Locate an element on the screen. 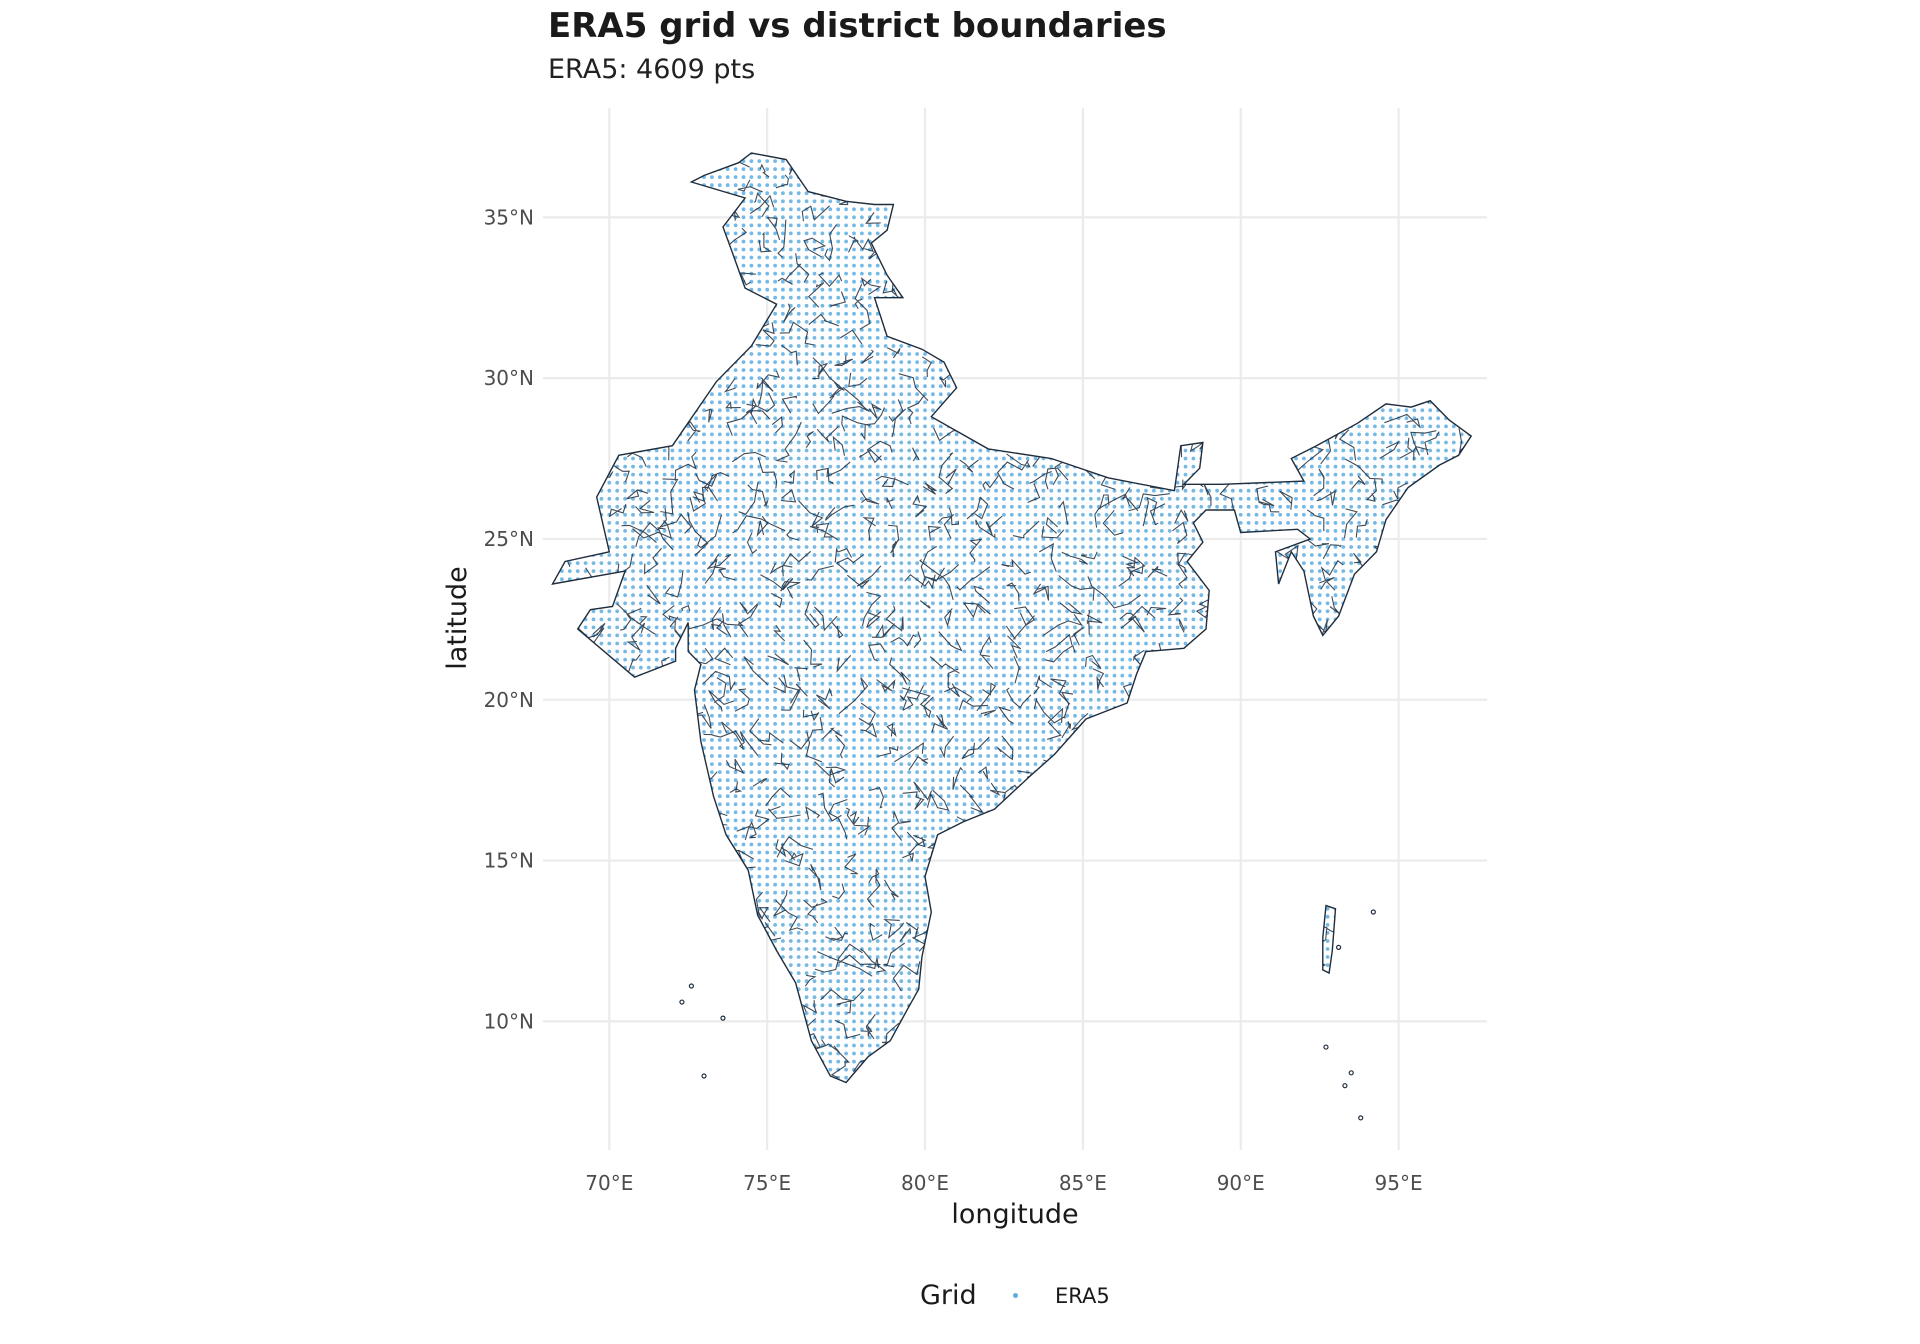 This screenshot has width=1920, height=1344. legend-label-era5: ERA5 is located at coordinates (1082, 1296).